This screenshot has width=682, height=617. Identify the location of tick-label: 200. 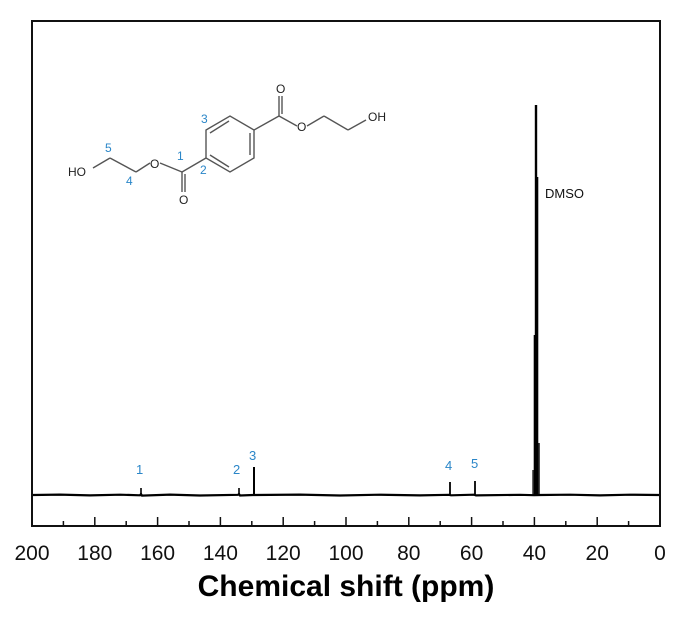
(31, 553).